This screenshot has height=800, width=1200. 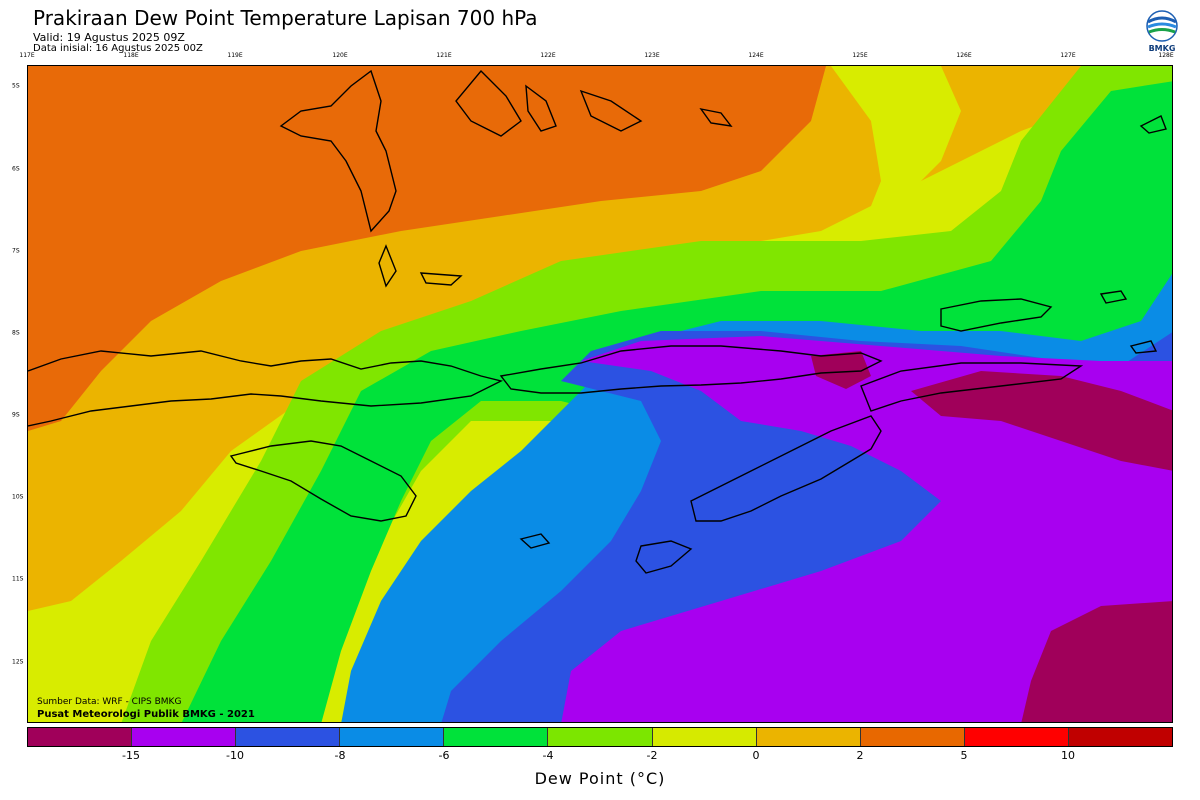 What do you see at coordinates (964, 55) in the screenshot?
I see `lon-tick-126e: 126E` at bounding box center [964, 55].